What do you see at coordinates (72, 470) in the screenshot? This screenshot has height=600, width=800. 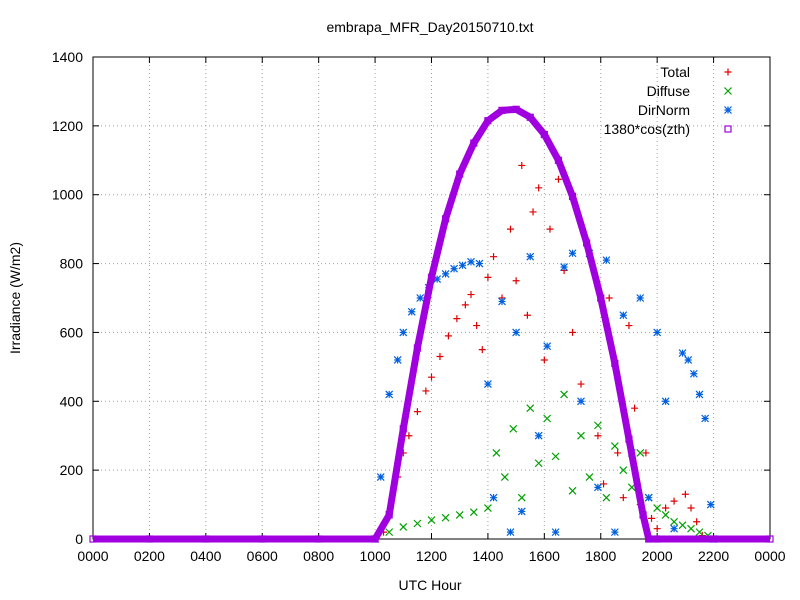 I see `y-tick-label: 200` at bounding box center [72, 470].